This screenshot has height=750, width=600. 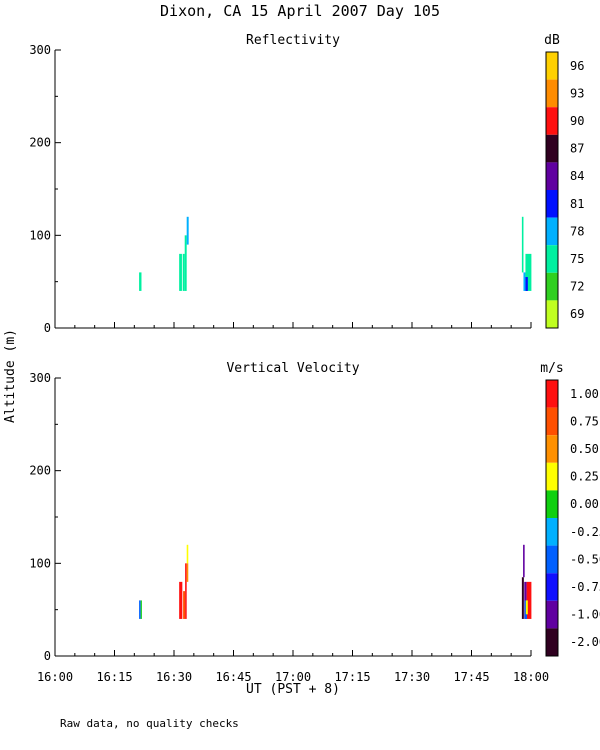 What do you see at coordinates (174, 677) in the screenshot?
I see `x-tick-label: 16:30` at bounding box center [174, 677].